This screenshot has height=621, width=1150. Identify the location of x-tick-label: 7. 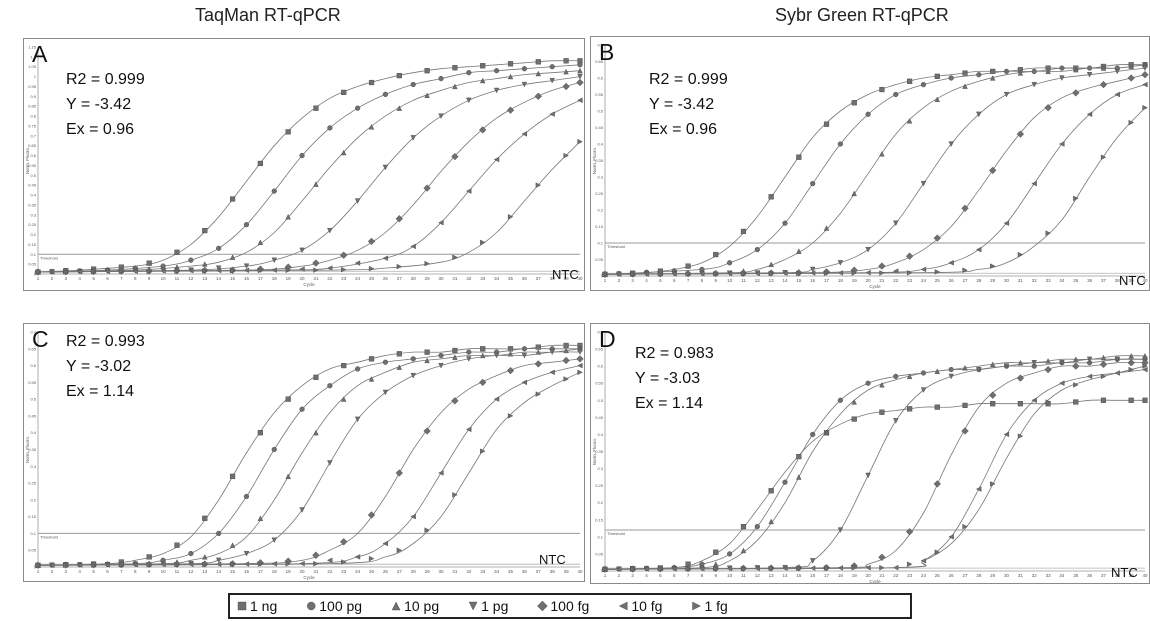
(688, 280).